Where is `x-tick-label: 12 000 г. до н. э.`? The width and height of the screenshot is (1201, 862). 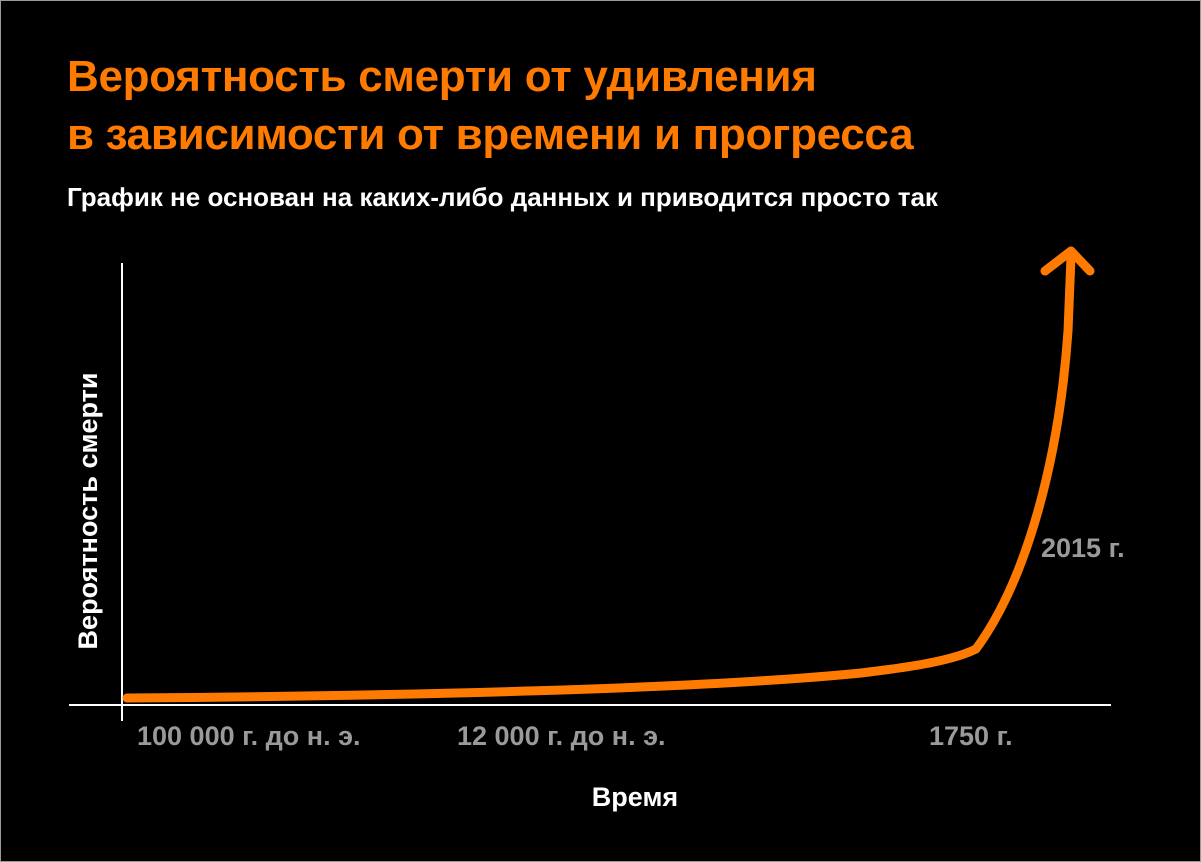
x-tick-label: 12 000 г. до н. э. is located at coordinates (561, 736).